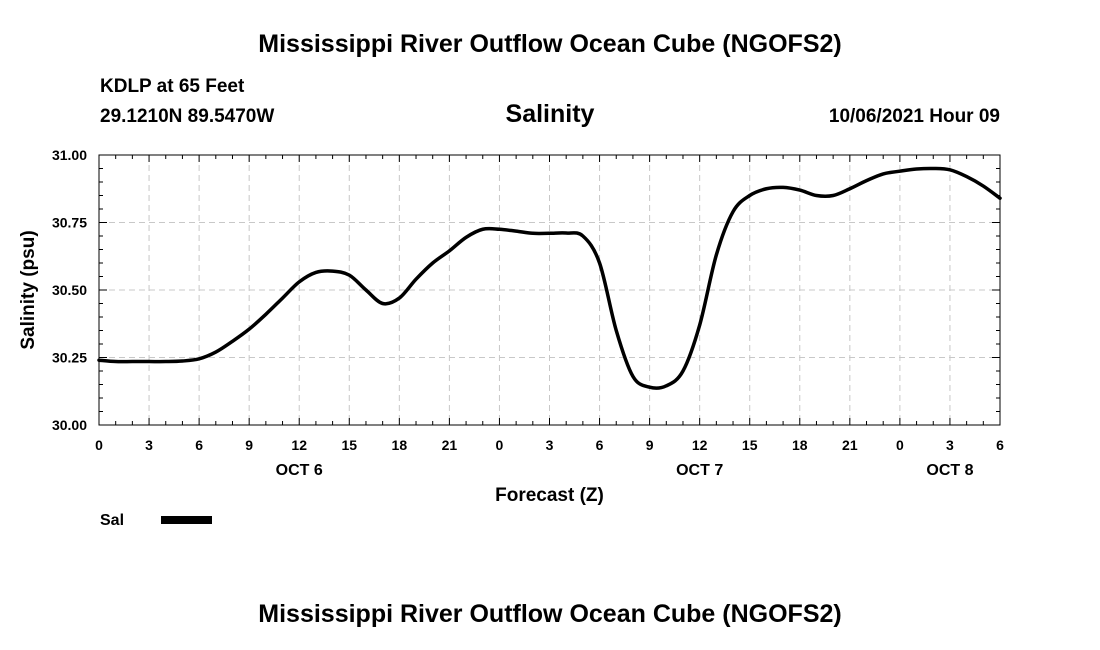 Image resolution: width=1100 pixels, height=650 pixels. I want to click on legend-label: Sal, so click(112, 520).